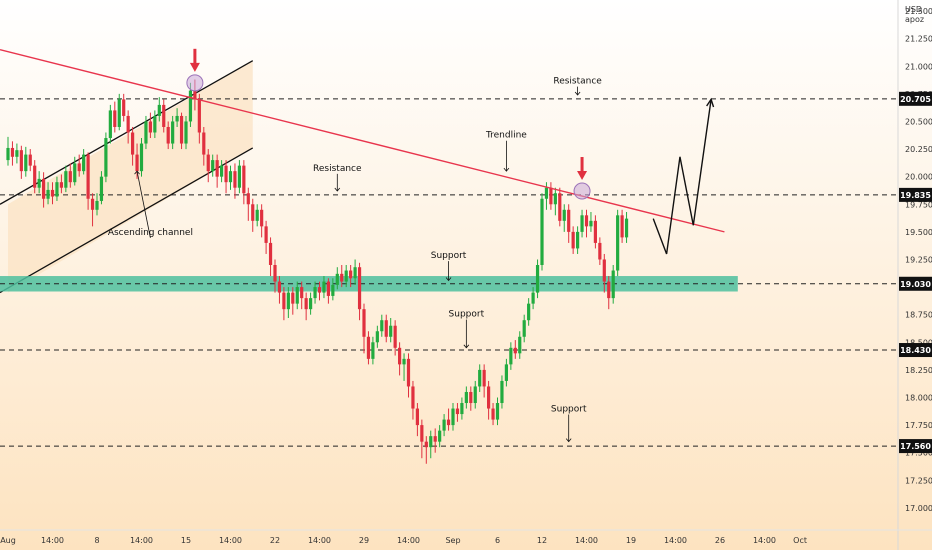 The image size is (932, 550). What do you see at coordinates (577, 82) in the screenshot?
I see `annotation-label: Resistance` at bounding box center [577, 82].